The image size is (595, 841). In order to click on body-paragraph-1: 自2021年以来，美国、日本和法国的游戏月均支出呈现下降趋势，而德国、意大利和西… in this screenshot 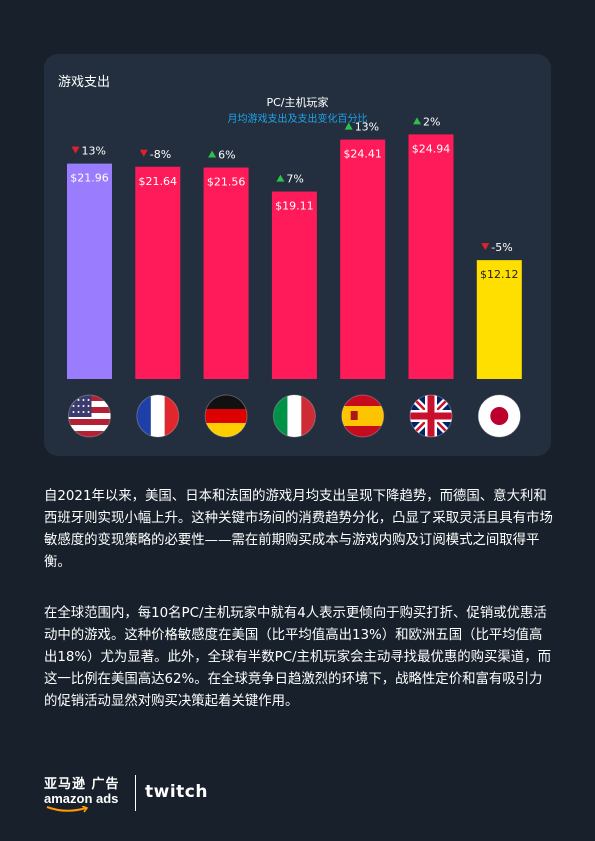, I will do `click(298, 529)`.